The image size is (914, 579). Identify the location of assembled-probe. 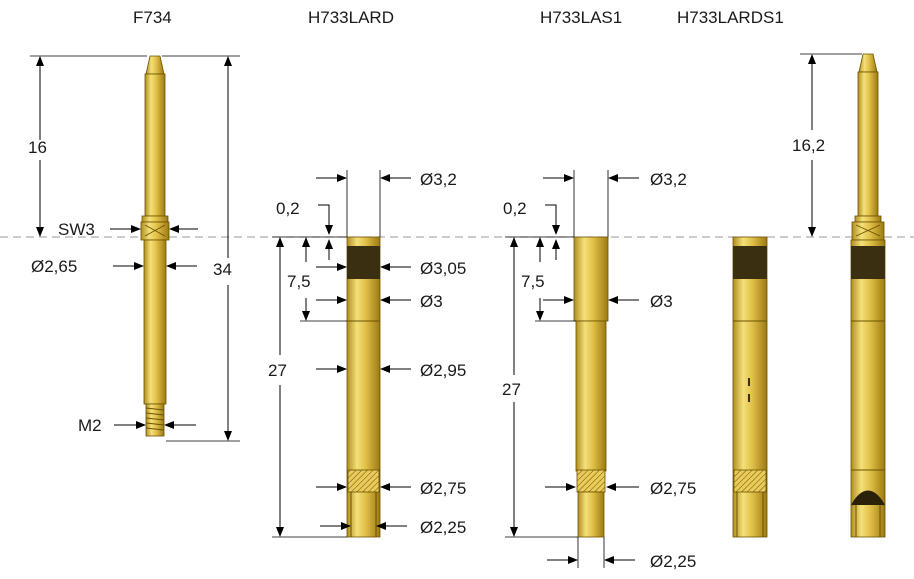
(868, 295).